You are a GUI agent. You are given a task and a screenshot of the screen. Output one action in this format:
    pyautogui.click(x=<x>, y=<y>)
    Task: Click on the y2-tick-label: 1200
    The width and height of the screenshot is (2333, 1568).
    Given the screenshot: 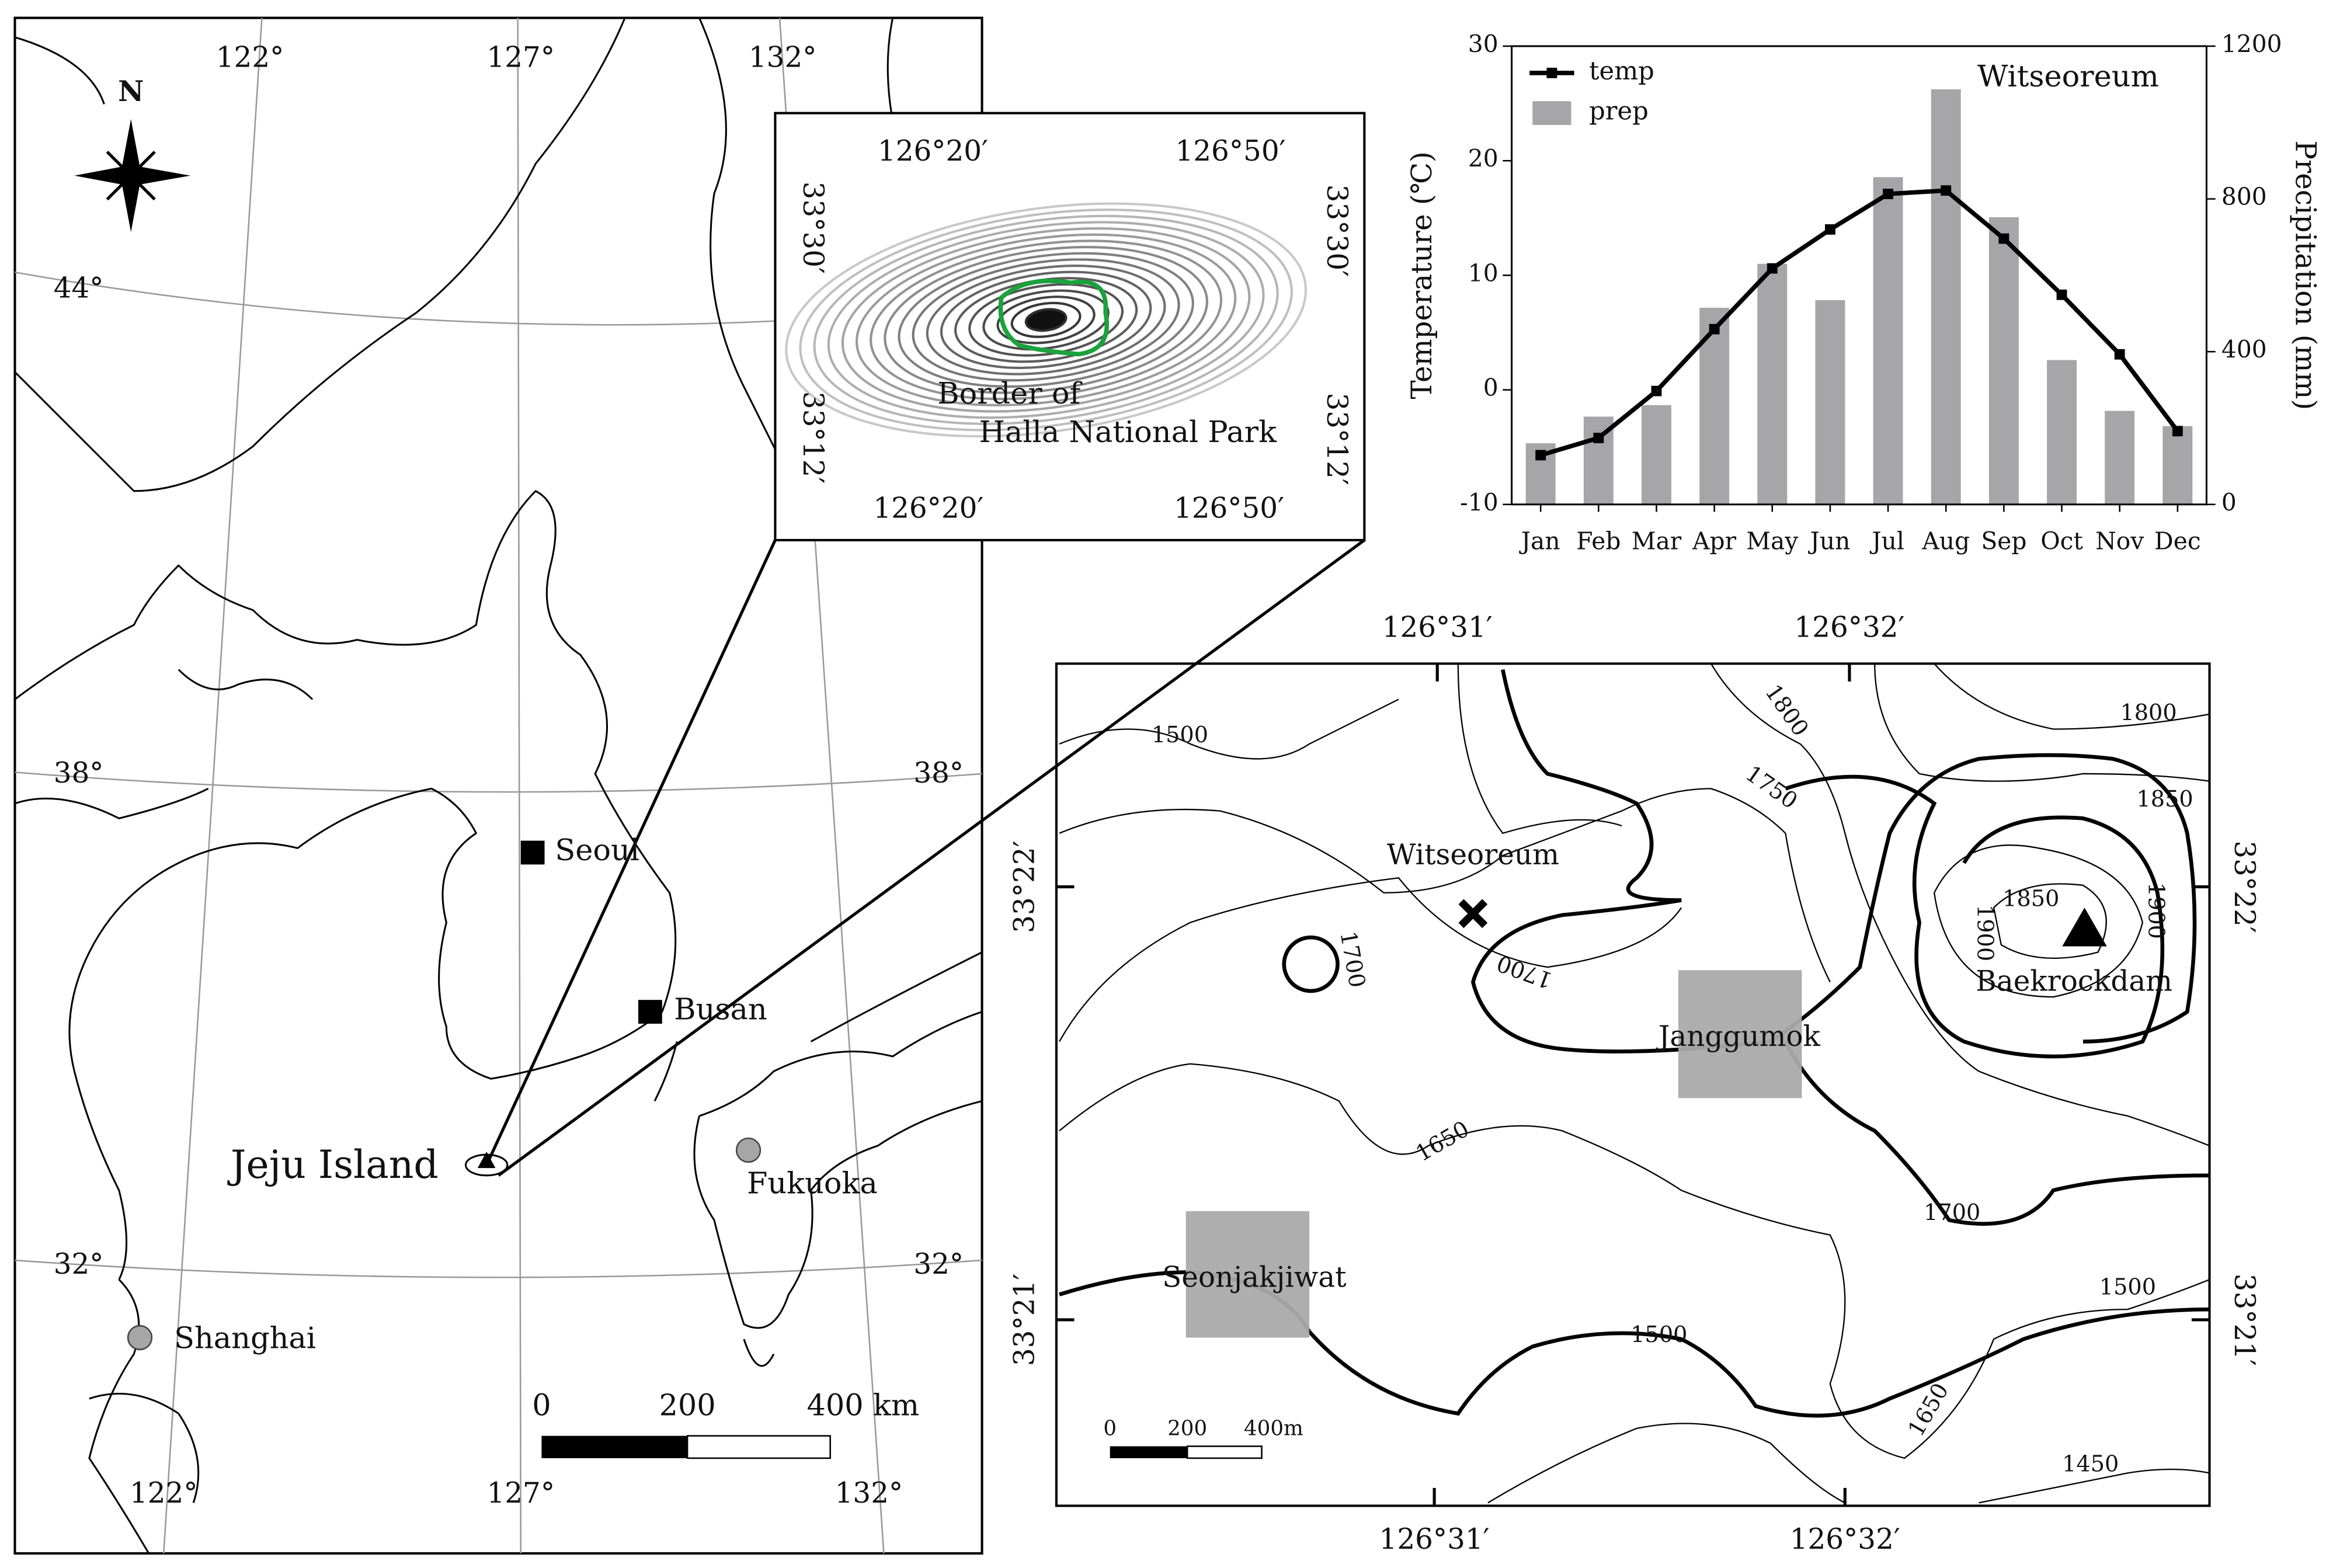 What is the action you would take?
    pyautogui.click(x=2251, y=44)
    